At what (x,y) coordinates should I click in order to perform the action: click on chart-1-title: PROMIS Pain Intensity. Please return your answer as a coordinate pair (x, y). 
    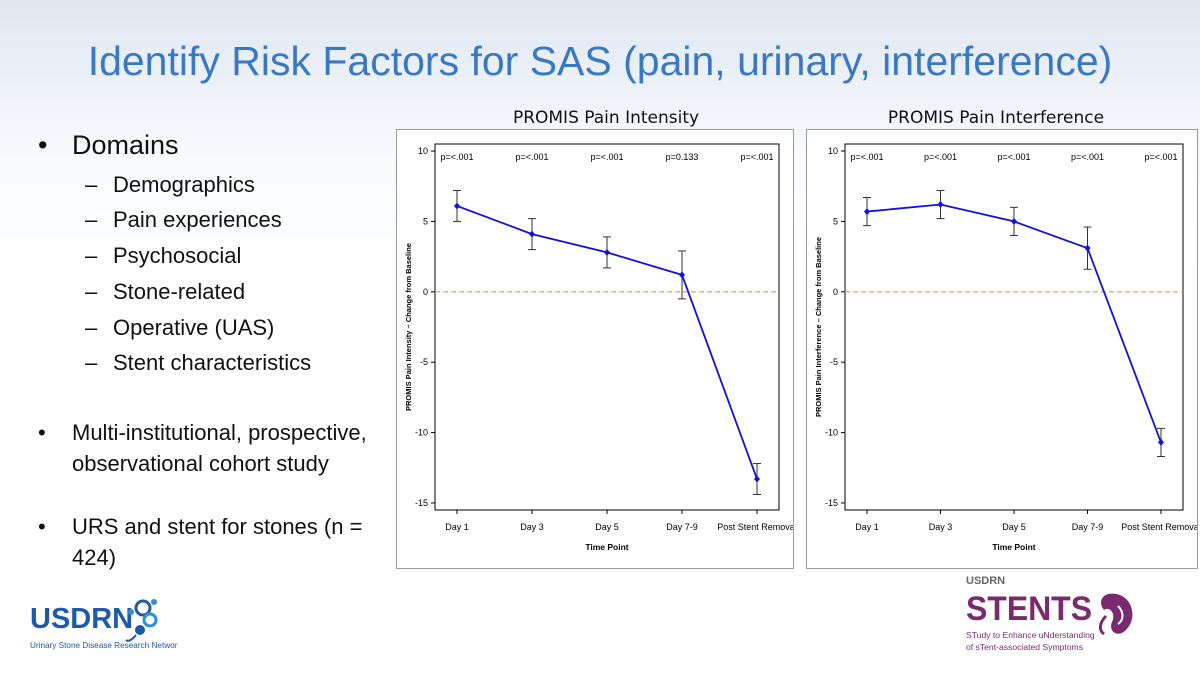
    Looking at the image, I should click on (606, 118).